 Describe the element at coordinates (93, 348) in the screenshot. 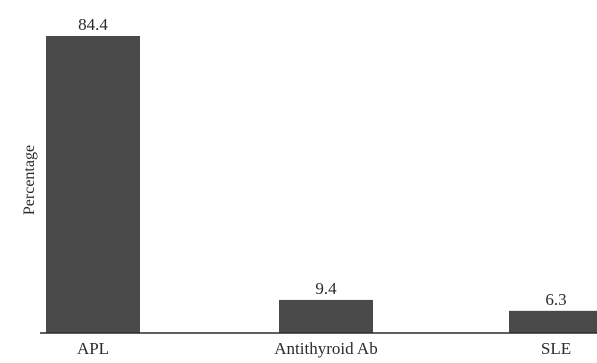

I see `x-tick-label: APL` at that location.